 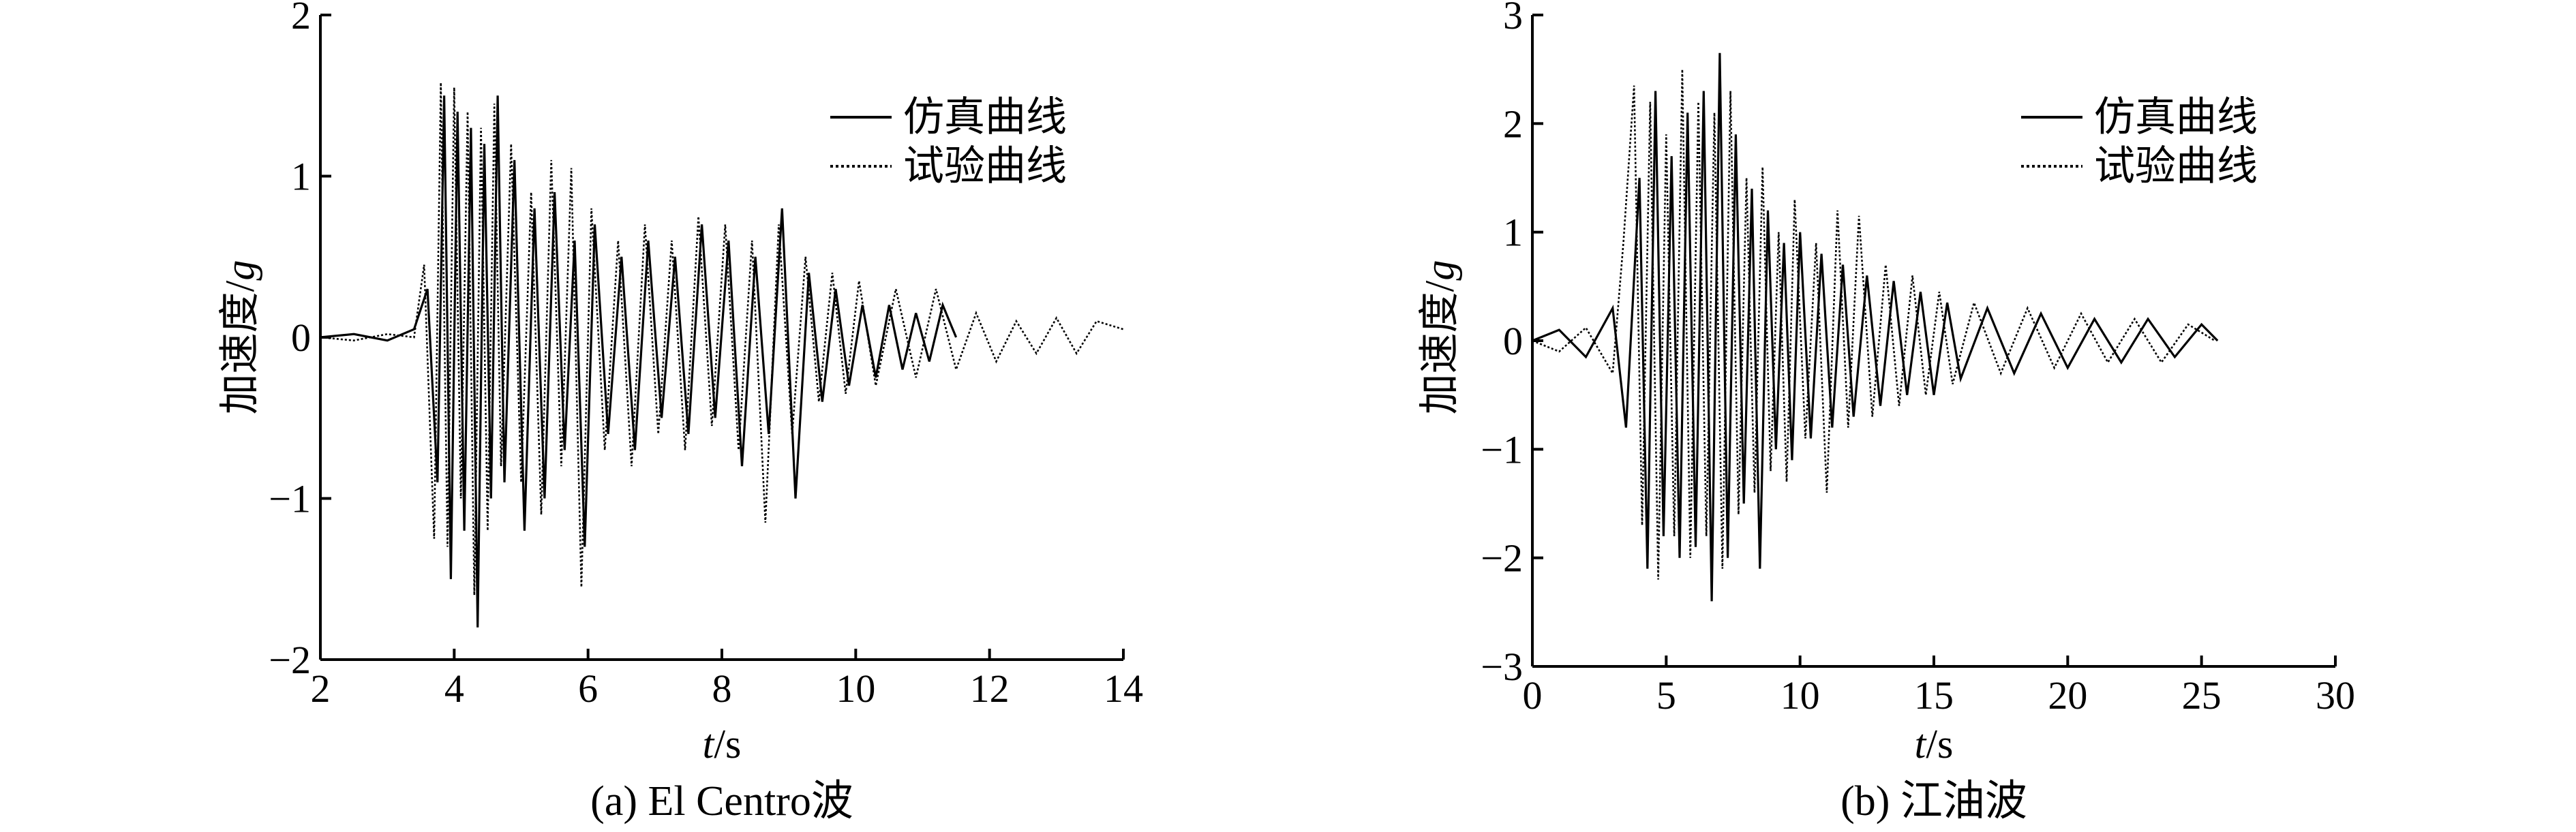 I want to click on x-ticks: 0 5 10 15 20 25 30, so click(x=1939, y=687).